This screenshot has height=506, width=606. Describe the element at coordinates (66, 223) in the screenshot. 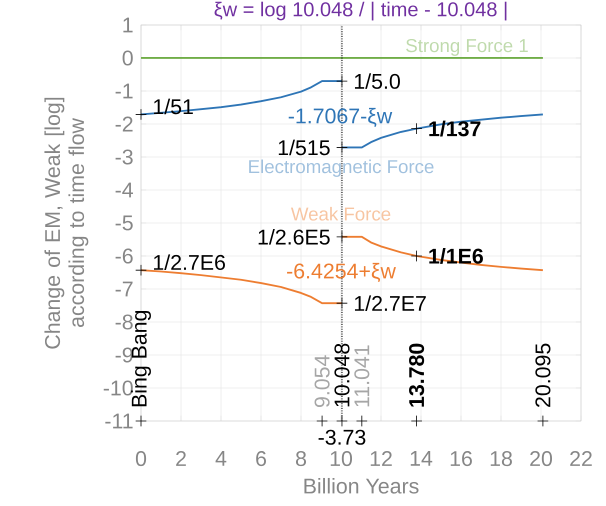

I see `y-axis-title: Change of EM, Weak [log] according to time flow` at that location.